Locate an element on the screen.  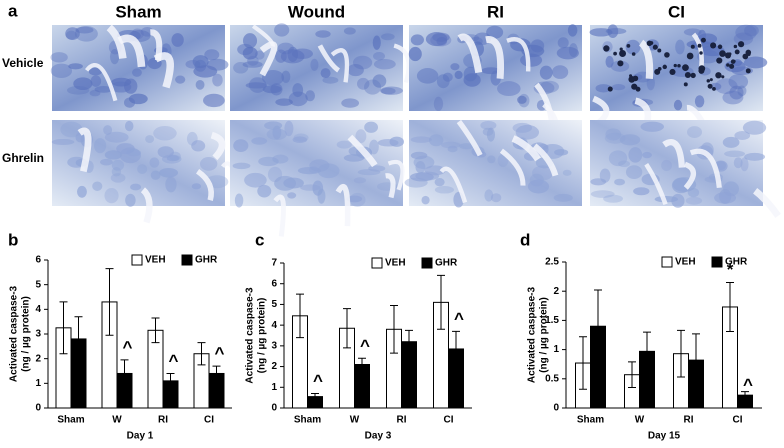
x-tick-label: CI is located at coordinates (209, 420).